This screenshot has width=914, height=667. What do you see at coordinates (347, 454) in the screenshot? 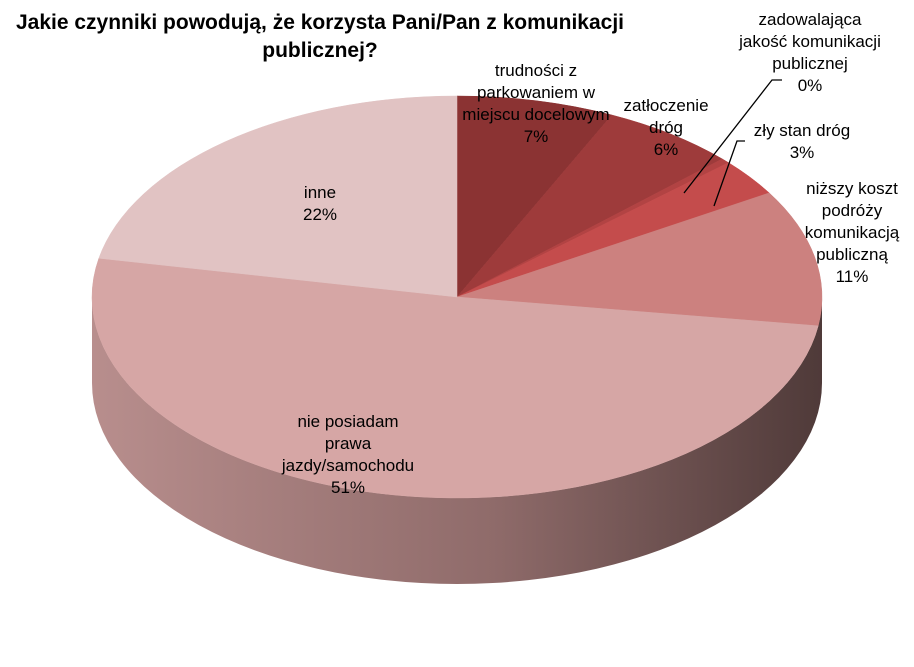
I see `slice-label-5: nie posiadam prawa jazdy/samochodu 51%` at bounding box center [347, 454].